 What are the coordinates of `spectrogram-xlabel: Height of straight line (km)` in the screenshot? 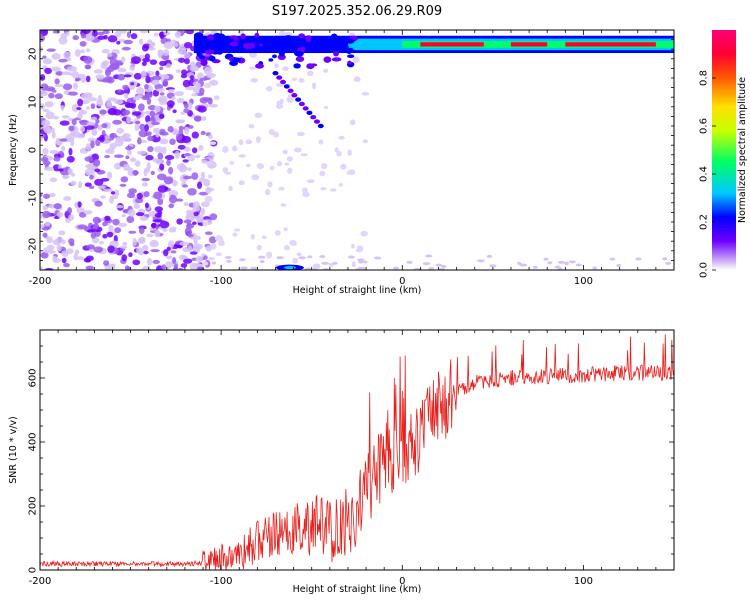 It's located at (357, 290).